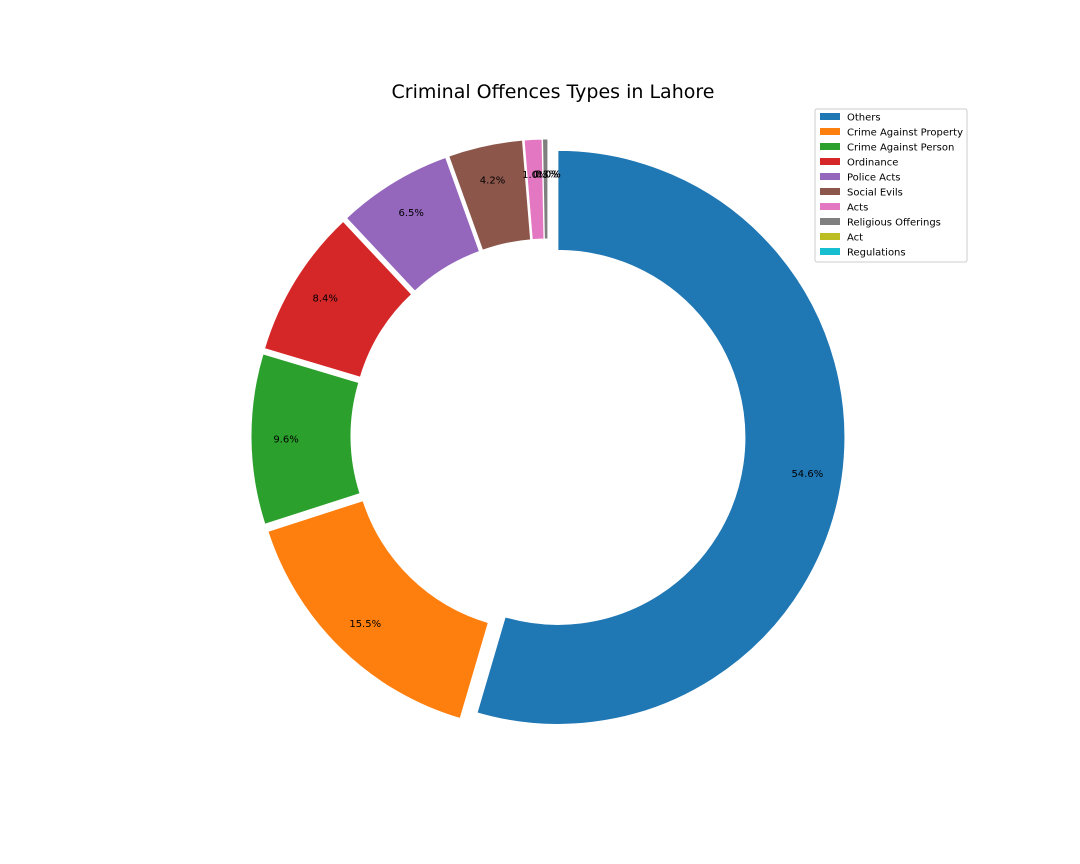 This screenshot has height=864, width=1080. Describe the element at coordinates (857, 208) in the screenshot. I see `legend-label-acts: Acts` at that location.